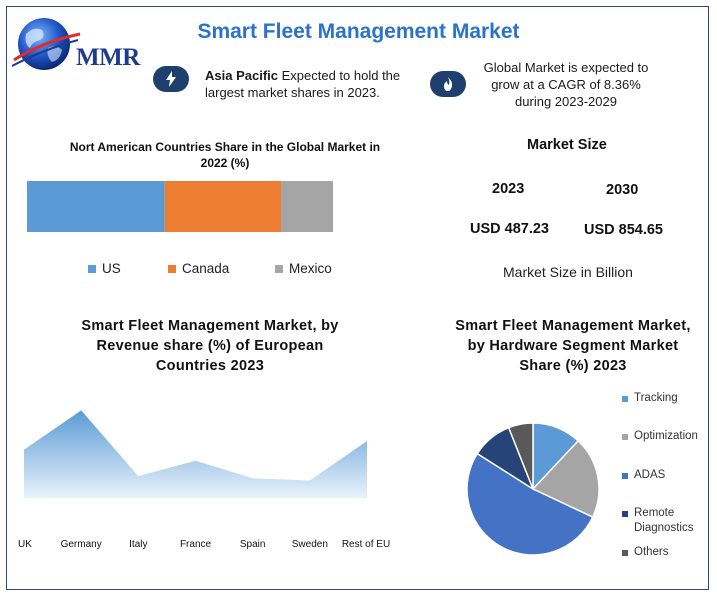 The image size is (717, 598). What do you see at coordinates (573, 326) in the screenshot?
I see `hardware-title-line1: Smart Fleet Management Market,` at bounding box center [573, 326].